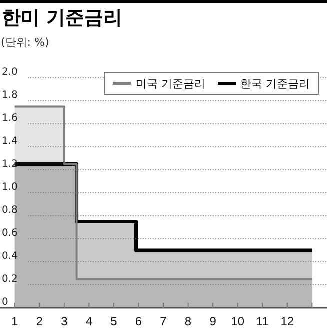  Describe the element at coordinates (213, 321) in the screenshot. I see `x-tick-label: 9` at that location.